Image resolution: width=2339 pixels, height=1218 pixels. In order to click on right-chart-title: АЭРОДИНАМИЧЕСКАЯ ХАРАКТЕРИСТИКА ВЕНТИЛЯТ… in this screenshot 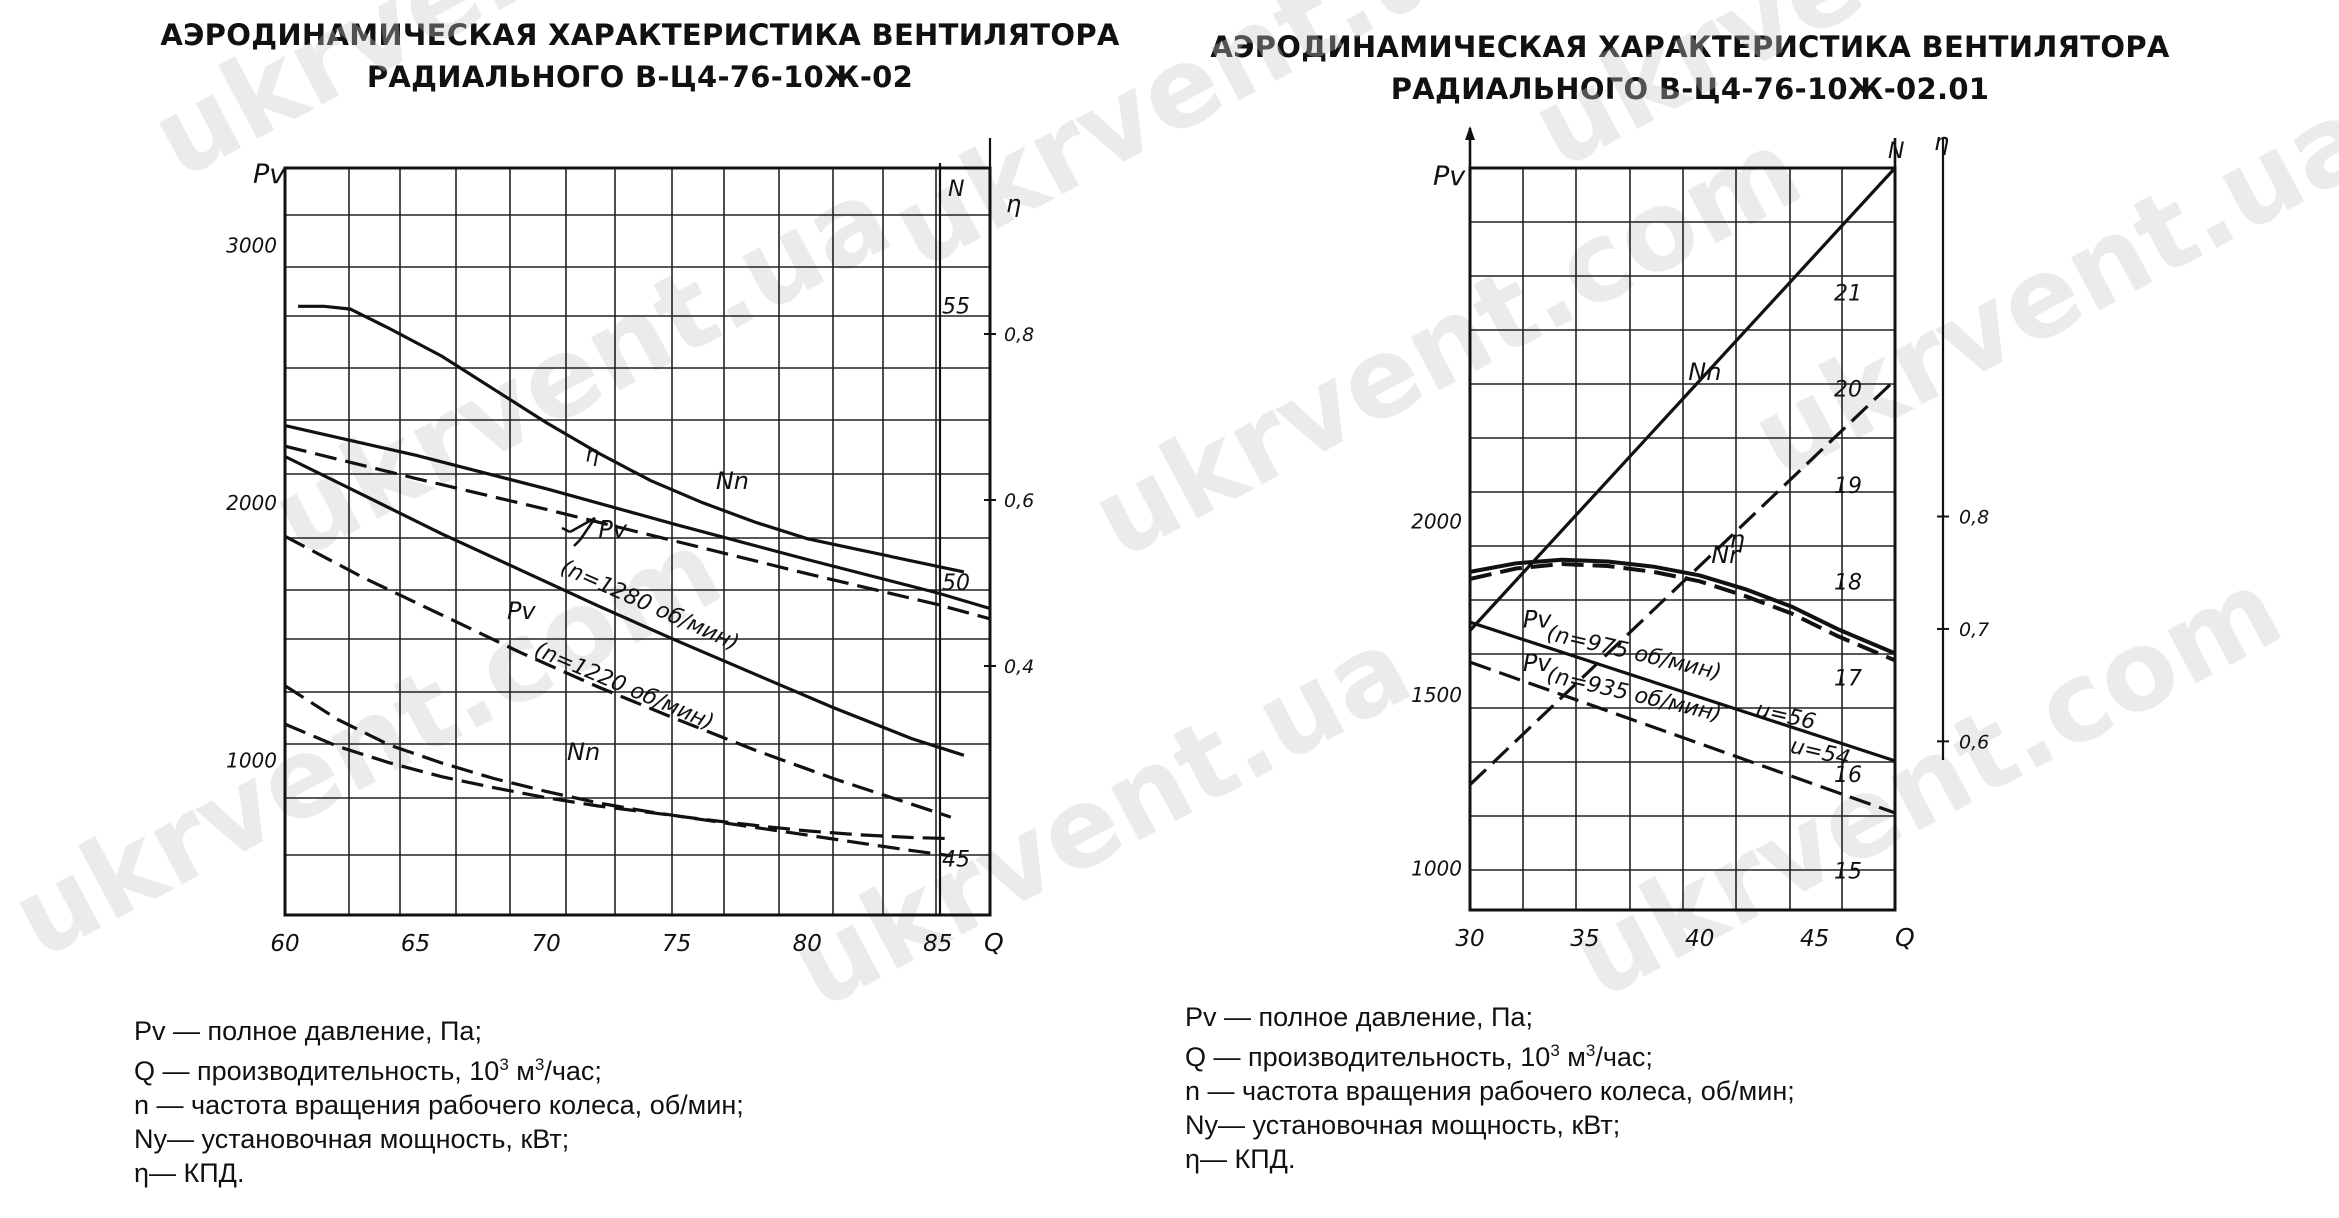, I will do `click(1690, 68)`.